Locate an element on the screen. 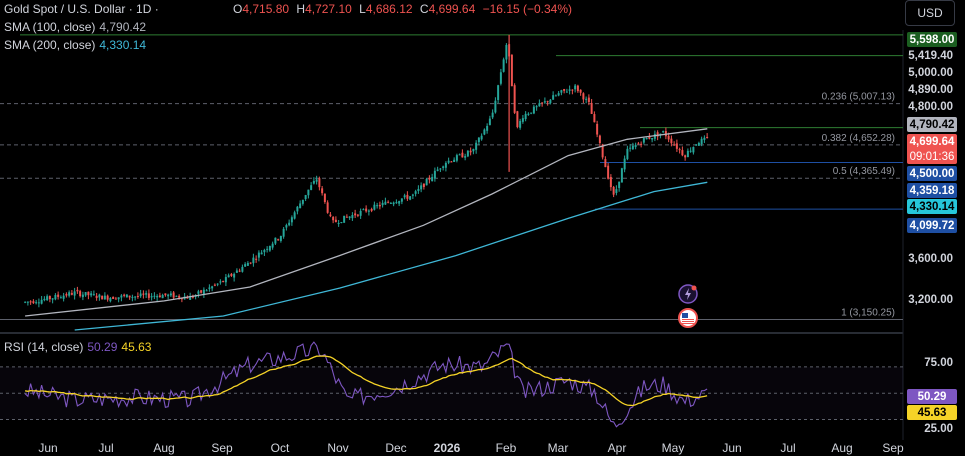  tag-5598: 5,598.00 is located at coordinates (932, 39).